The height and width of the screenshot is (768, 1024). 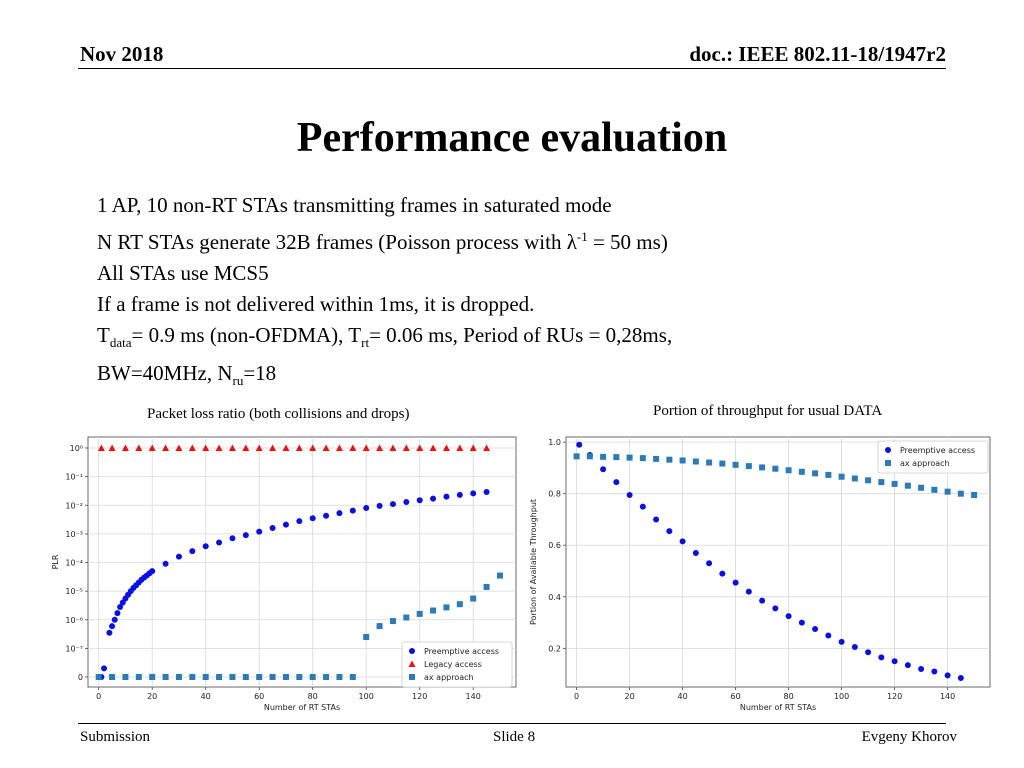 What do you see at coordinates (74, 648) in the screenshot?
I see `y-tick-label: 10⁻⁷` at bounding box center [74, 648].